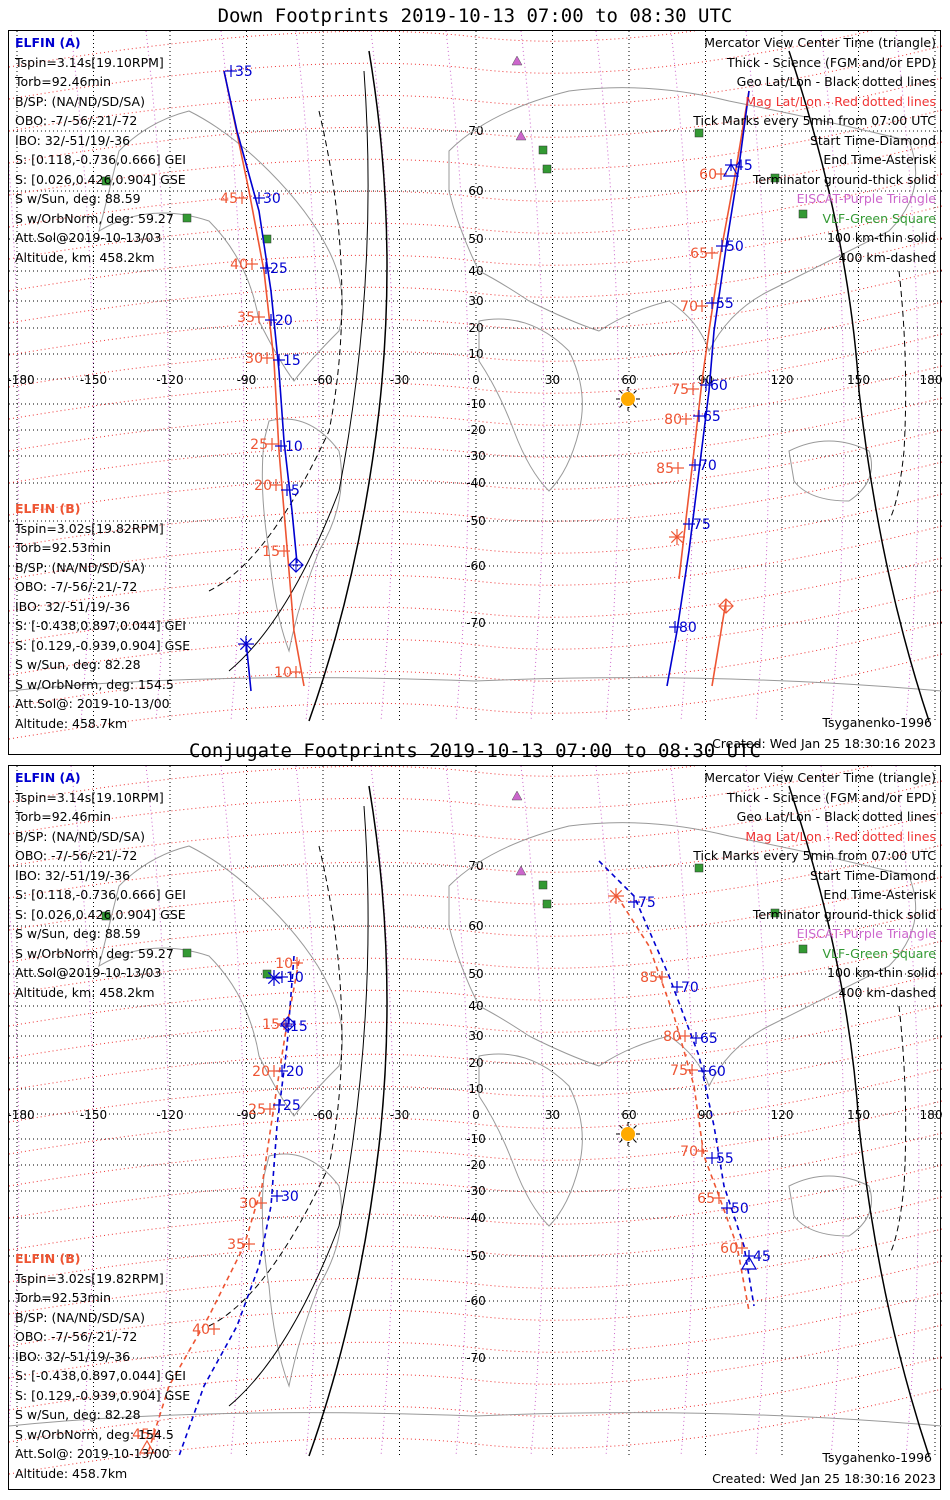 This screenshot has width=950, height=1500. Describe the element at coordinates (673, 420) in the screenshot. I see `elfin-b-label: 80` at that location.